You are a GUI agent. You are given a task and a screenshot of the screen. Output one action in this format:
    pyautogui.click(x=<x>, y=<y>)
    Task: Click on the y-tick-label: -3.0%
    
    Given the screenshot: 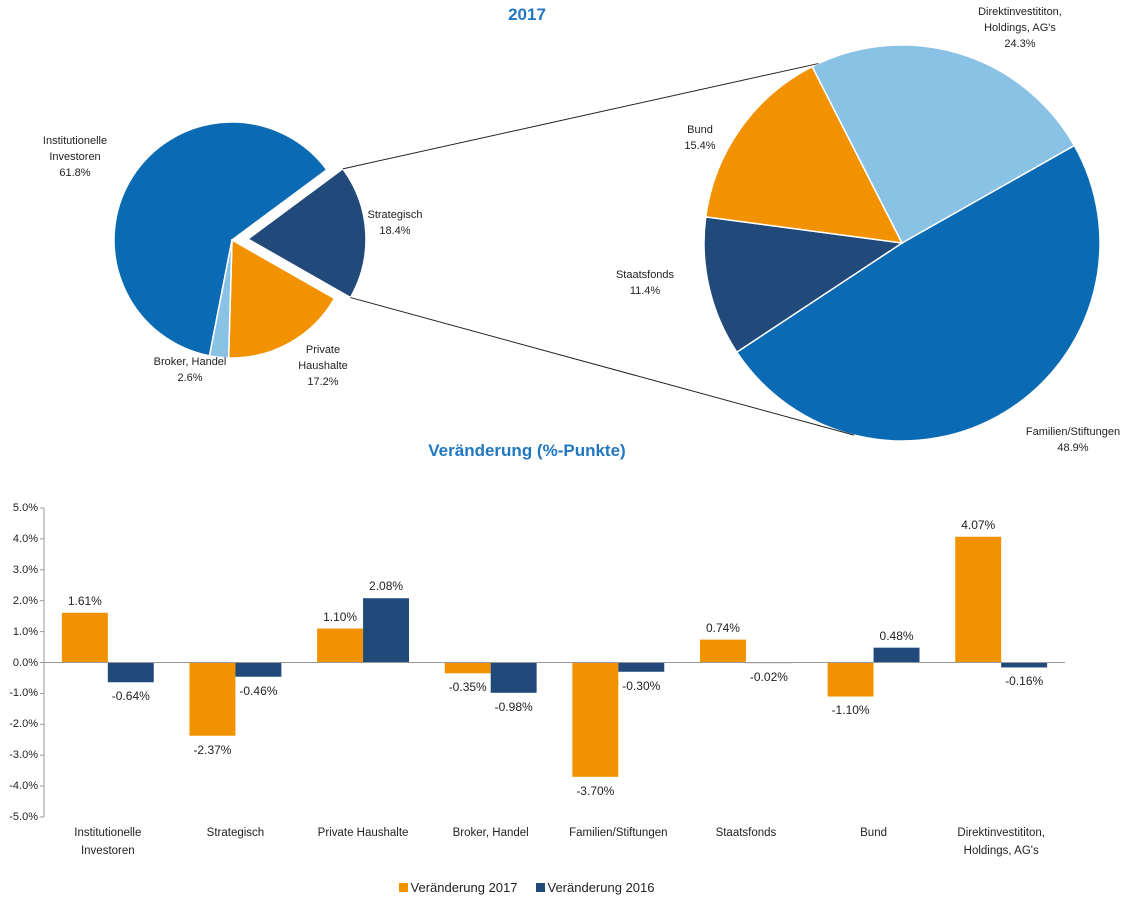 What is the action you would take?
    pyautogui.click(x=23, y=755)
    